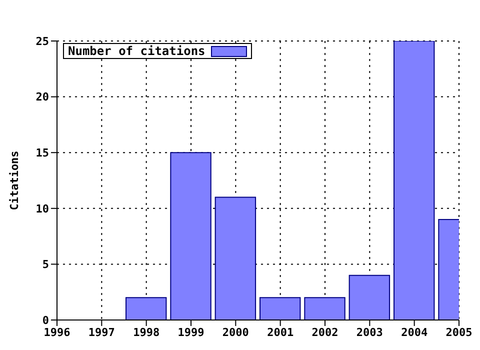 Image resolution: width=480 pixels, height=350 pixels. Describe the element at coordinates (146, 332) in the screenshot. I see `x-tick-label: 1998` at that location.